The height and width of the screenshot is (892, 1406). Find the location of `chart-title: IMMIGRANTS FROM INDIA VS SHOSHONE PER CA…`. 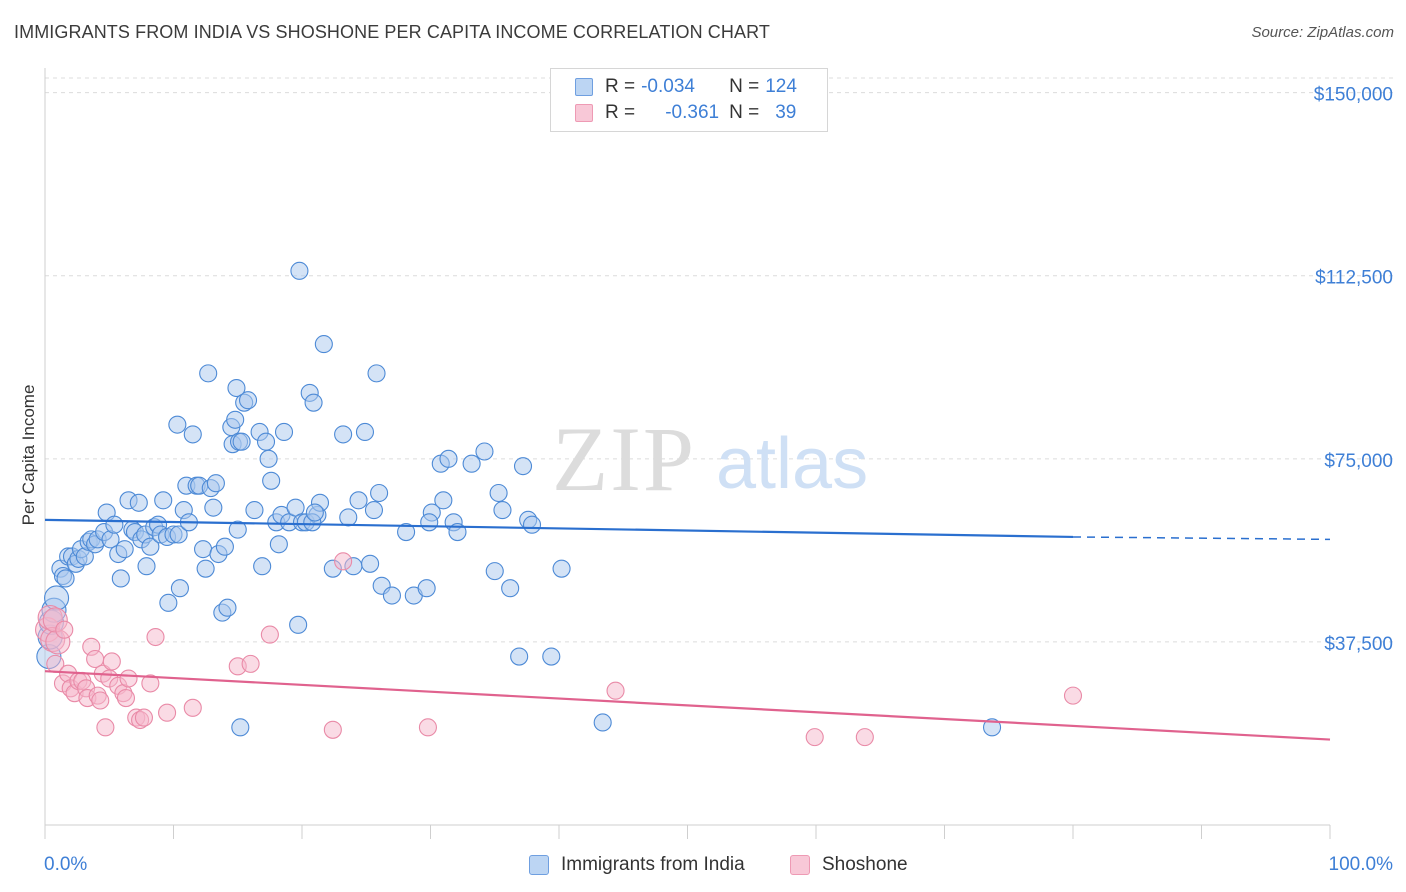

chart-title: IMMIGRANTS FROM INDIA VS SHOSHONE PER CA… is located at coordinates (392, 32).